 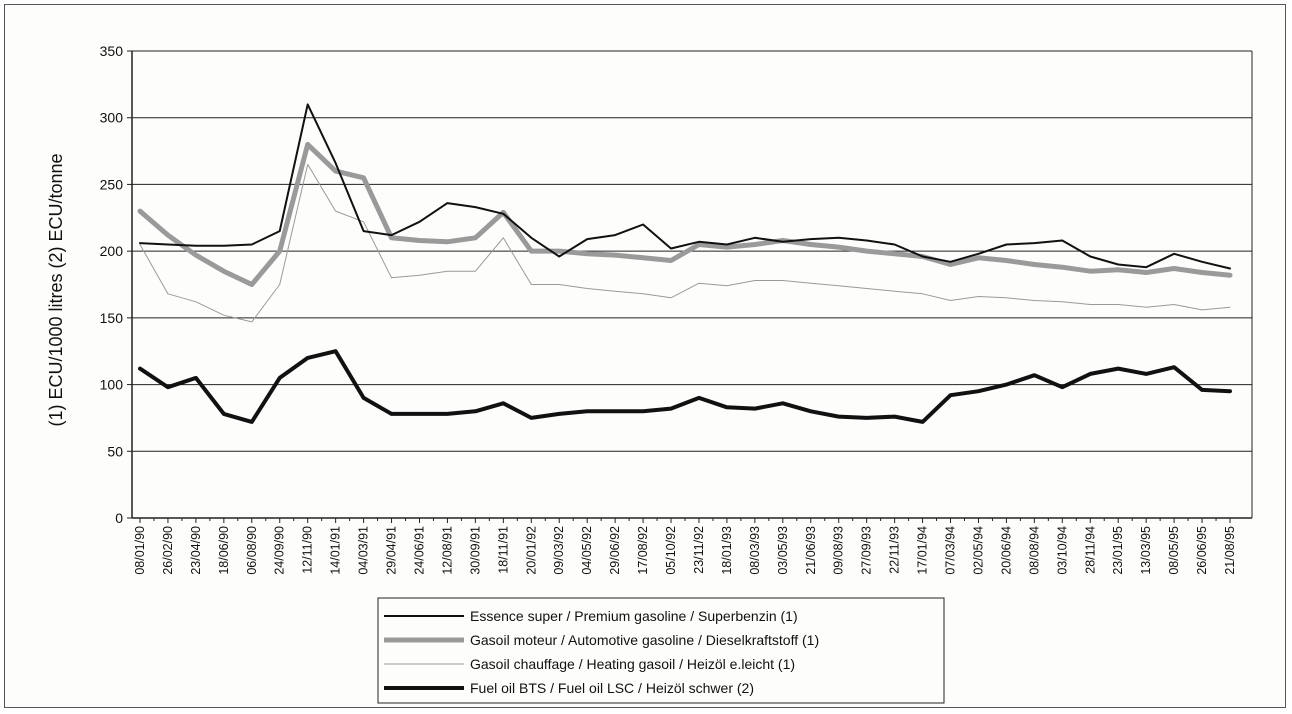 I want to click on x-tick-label: 17/01/94, so click(x=923, y=550).